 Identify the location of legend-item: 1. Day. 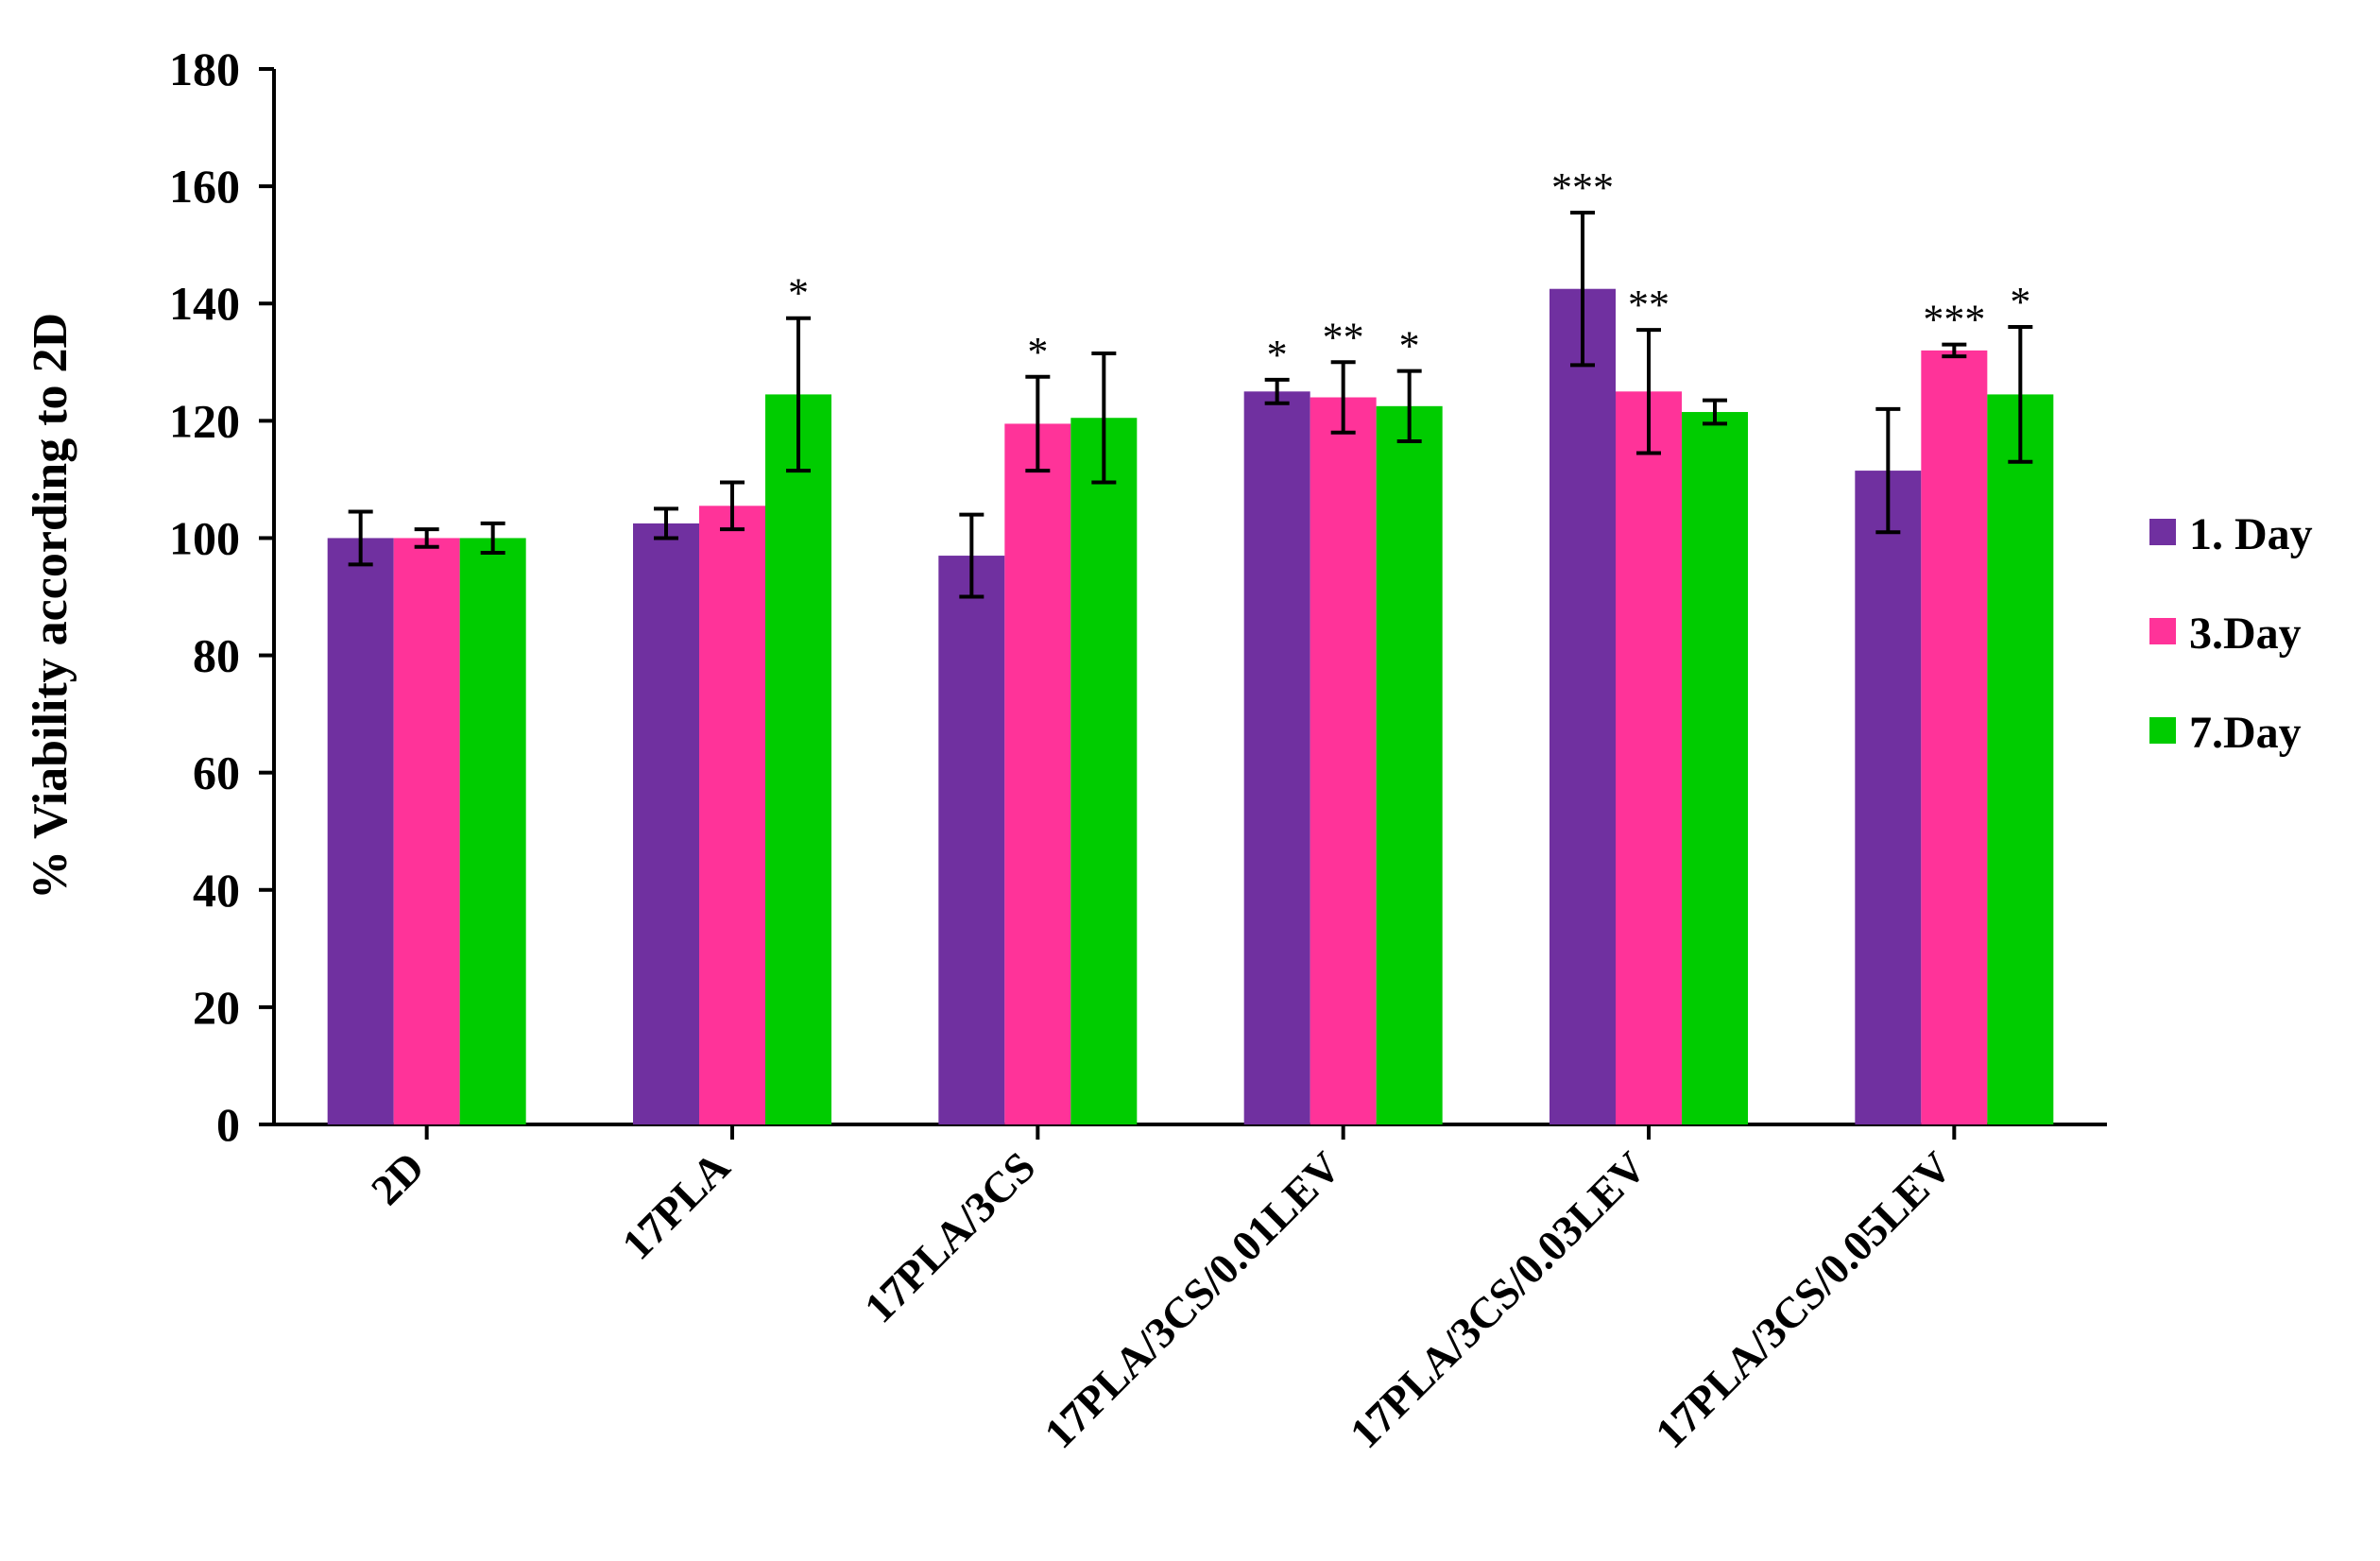
(2231, 534).